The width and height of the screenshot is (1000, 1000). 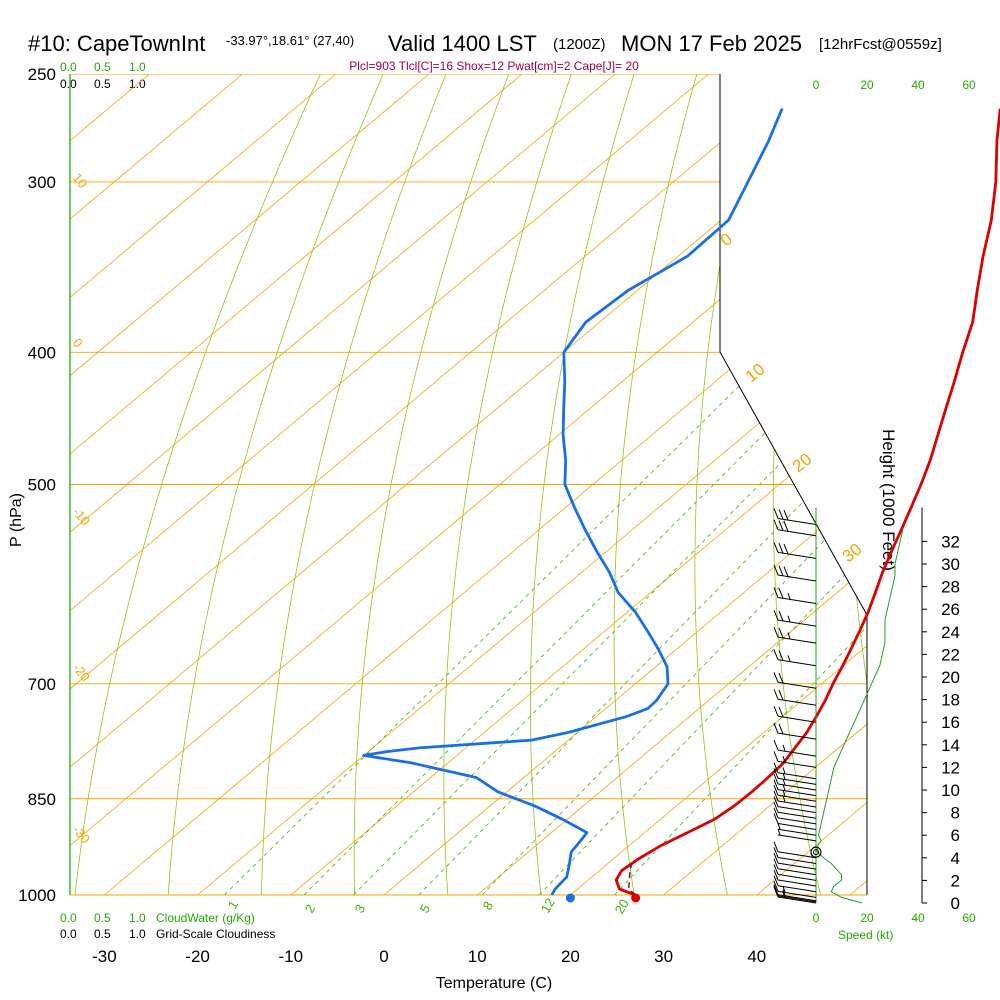 I want to click on surface-temperature-dot, so click(x=636, y=898).